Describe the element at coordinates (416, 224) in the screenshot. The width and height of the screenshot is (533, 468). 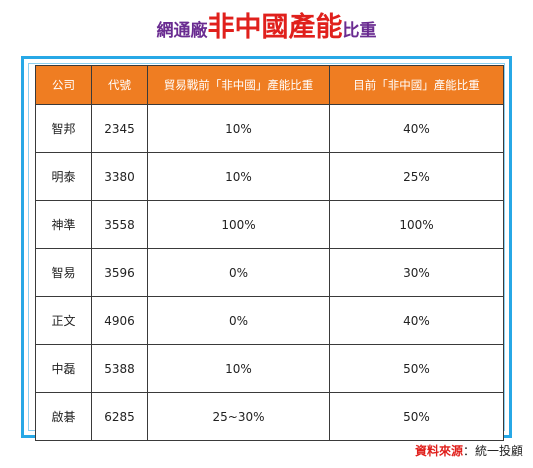
I see `cell-current-ratio: 100%` at that location.